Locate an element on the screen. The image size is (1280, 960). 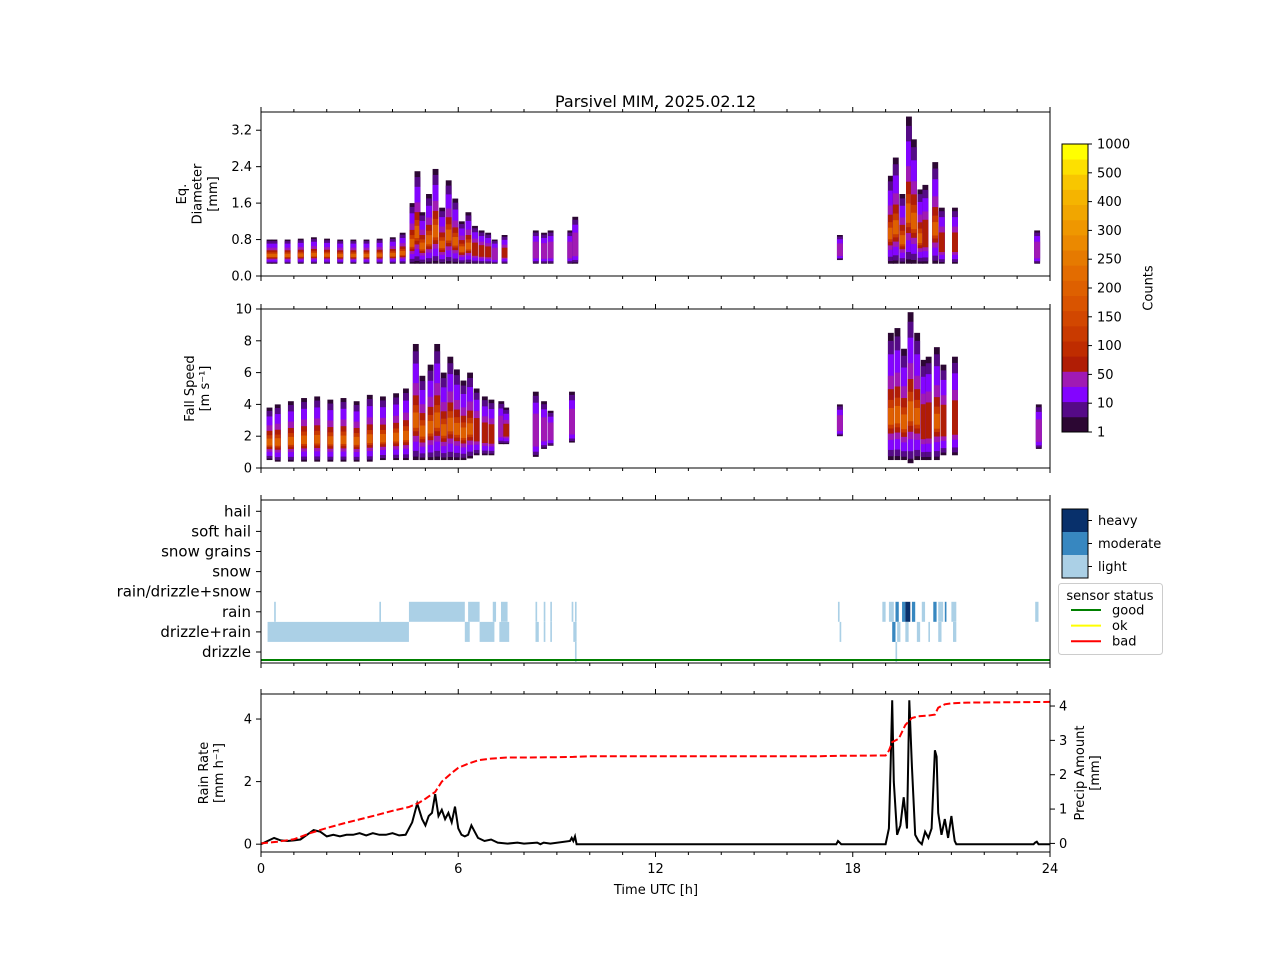
fall-speed-panel: 0 2 4 6 8 10 Fall Speed [m s⁻¹] is located at coordinates (617, 390).